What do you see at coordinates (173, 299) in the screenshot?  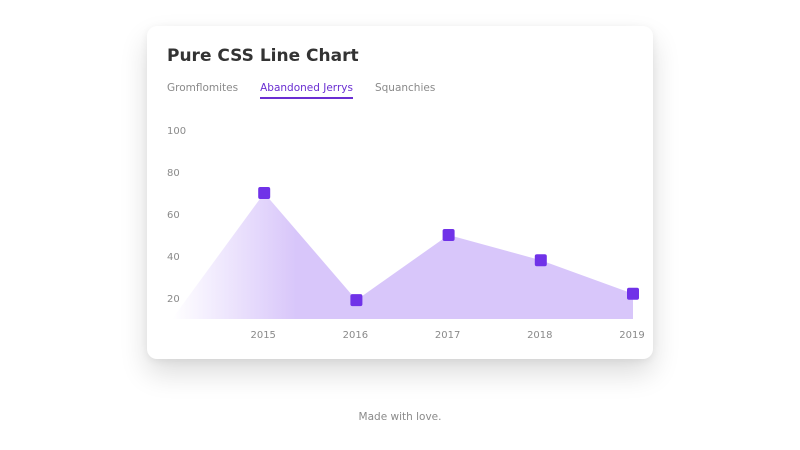 I see `y-tick-label: 20` at bounding box center [173, 299].